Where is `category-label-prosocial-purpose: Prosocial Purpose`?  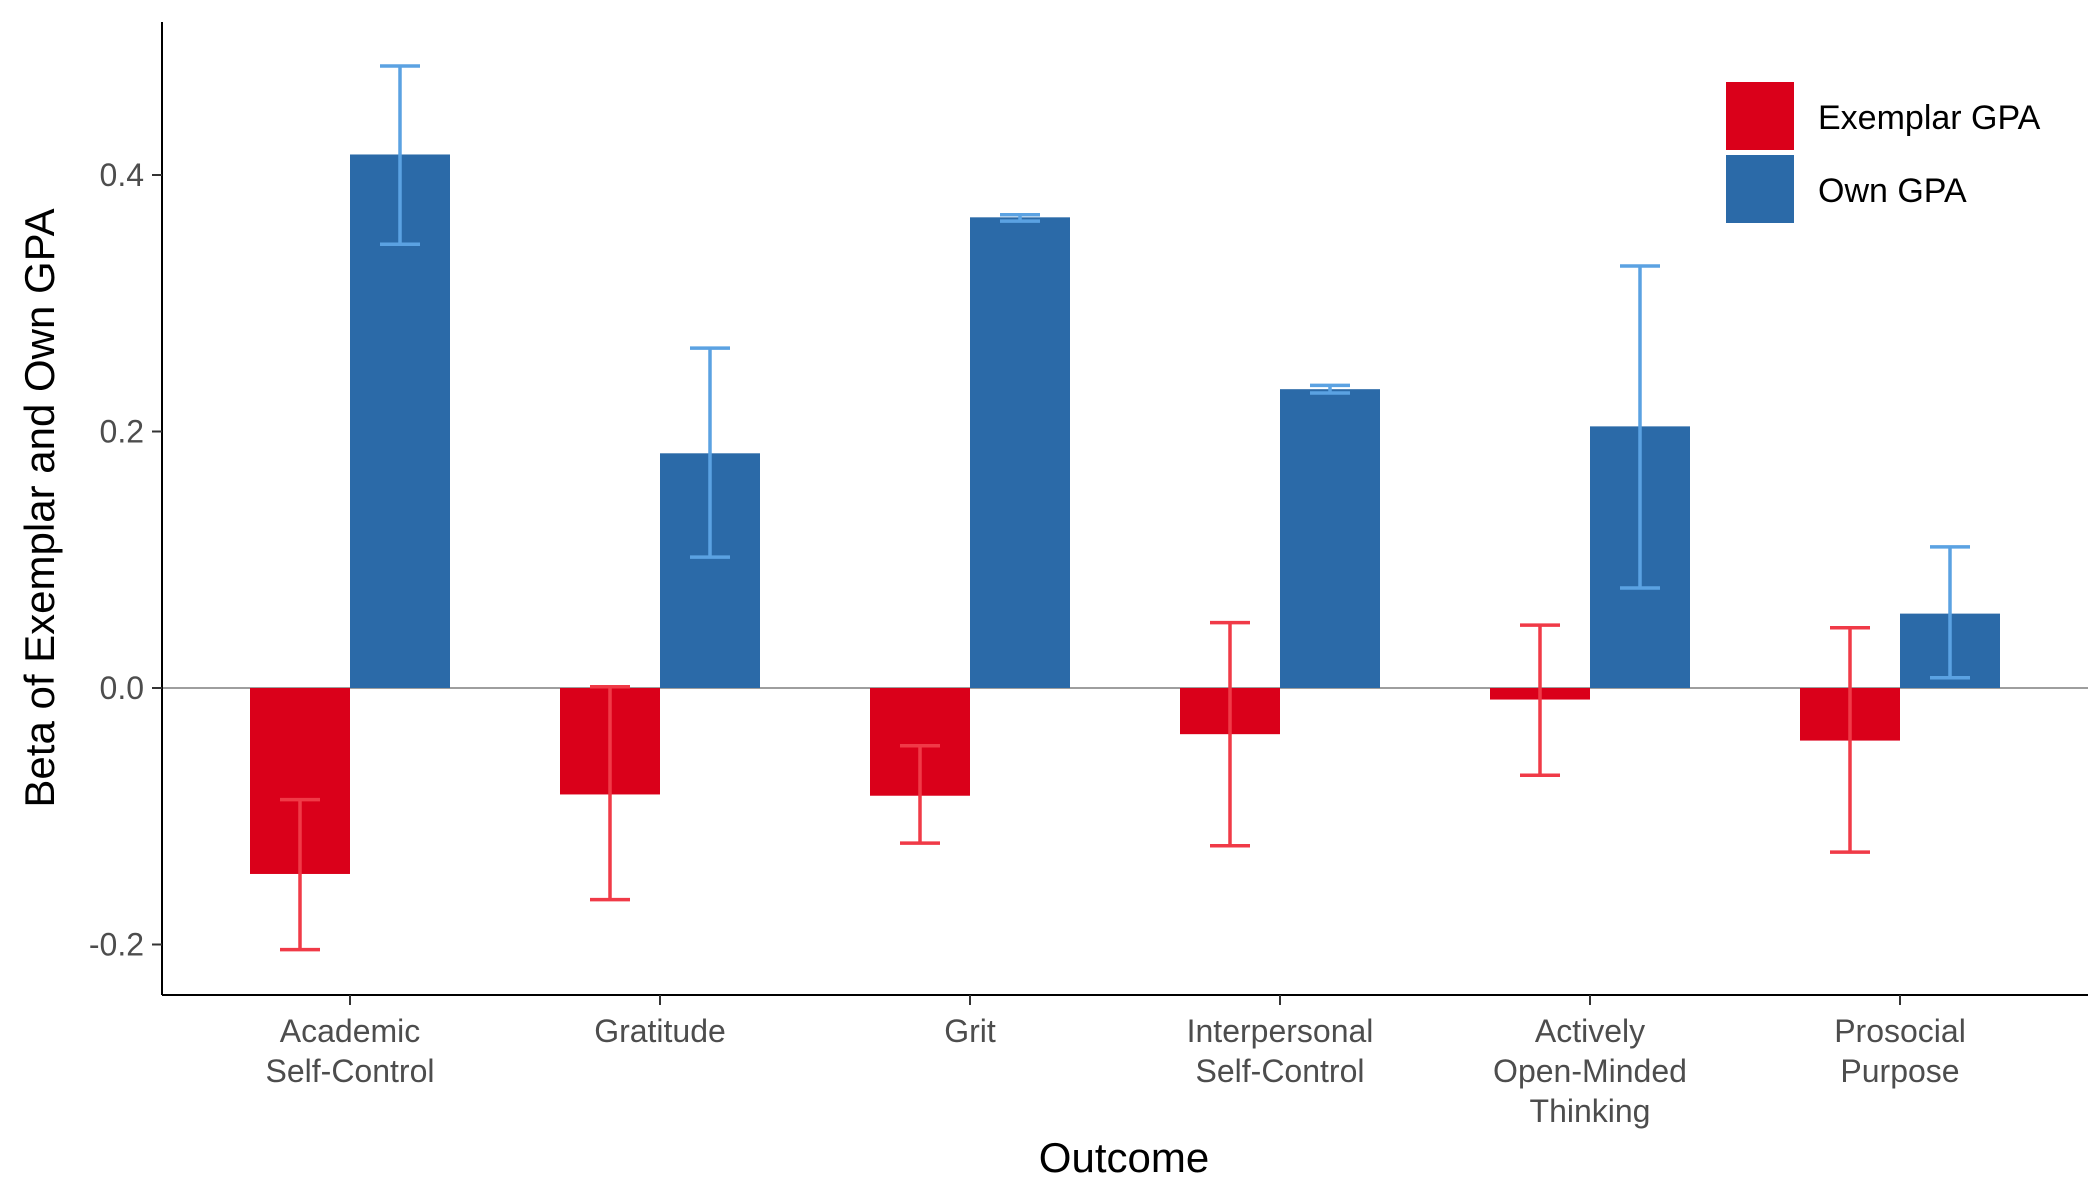 category-label-prosocial-purpose: Prosocial Purpose is located at coordinates (1900, 1051).